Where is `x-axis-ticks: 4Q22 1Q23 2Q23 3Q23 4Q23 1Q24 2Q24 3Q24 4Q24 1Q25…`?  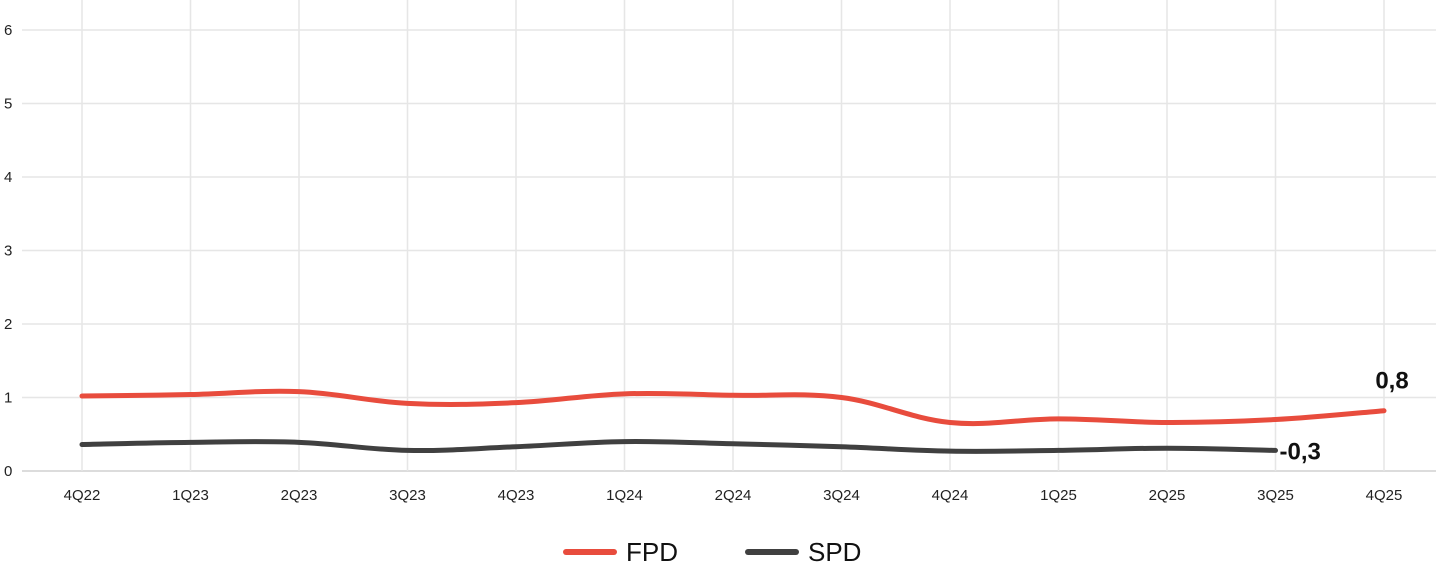 x-axis-ticks: 4Q22 1Q23 2Q23 3Q23 4Q23 1Q24 2Q24 3Q24 4Q24 1Q25… is located at coordinates (733, 495).